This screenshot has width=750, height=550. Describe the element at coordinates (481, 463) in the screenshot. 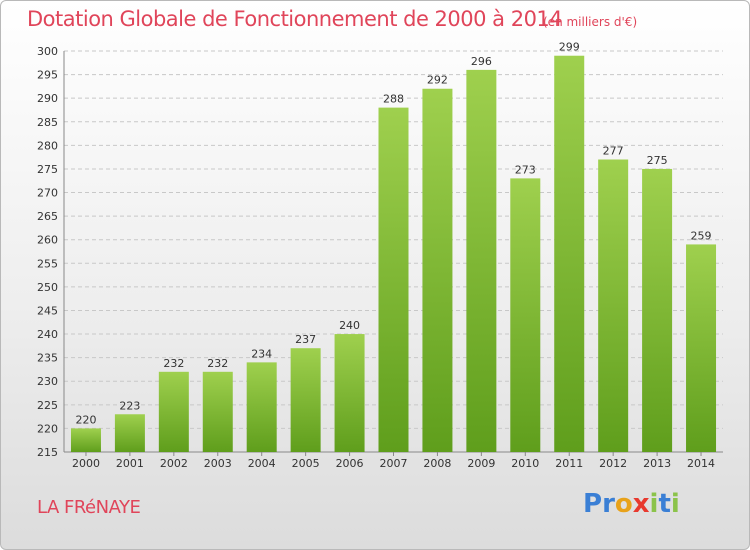

I see `x-tick-label: 2009` at that location.